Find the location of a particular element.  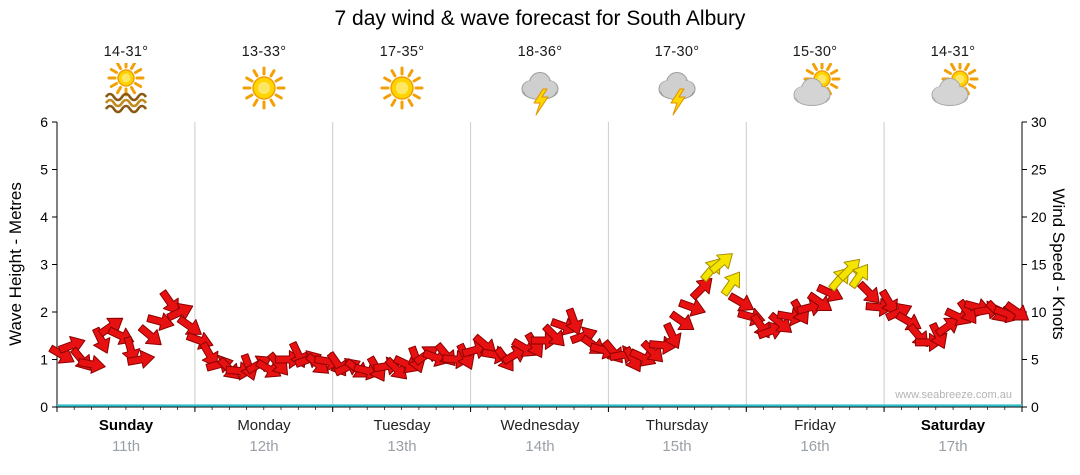

left-tick-label: 0 is located at coordinates (44, 407).